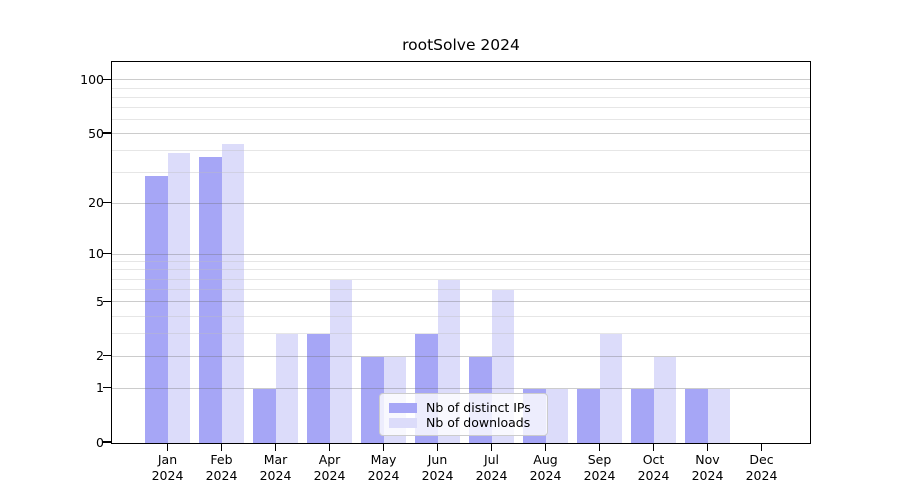 The width and height of the screenshot is (900, 500). What do you see at coordinates (221, 467) in the screenshot?
I see `x-axis-label-feb: Feb 2024` at bounding box center [221, 467].